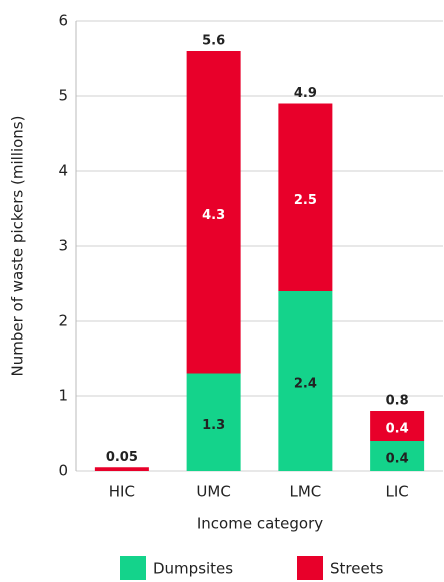  What do you see at coordinates (63, 471) in the screenshot?
I see `y-tick-label: 0` at bounding box center [63, 471].